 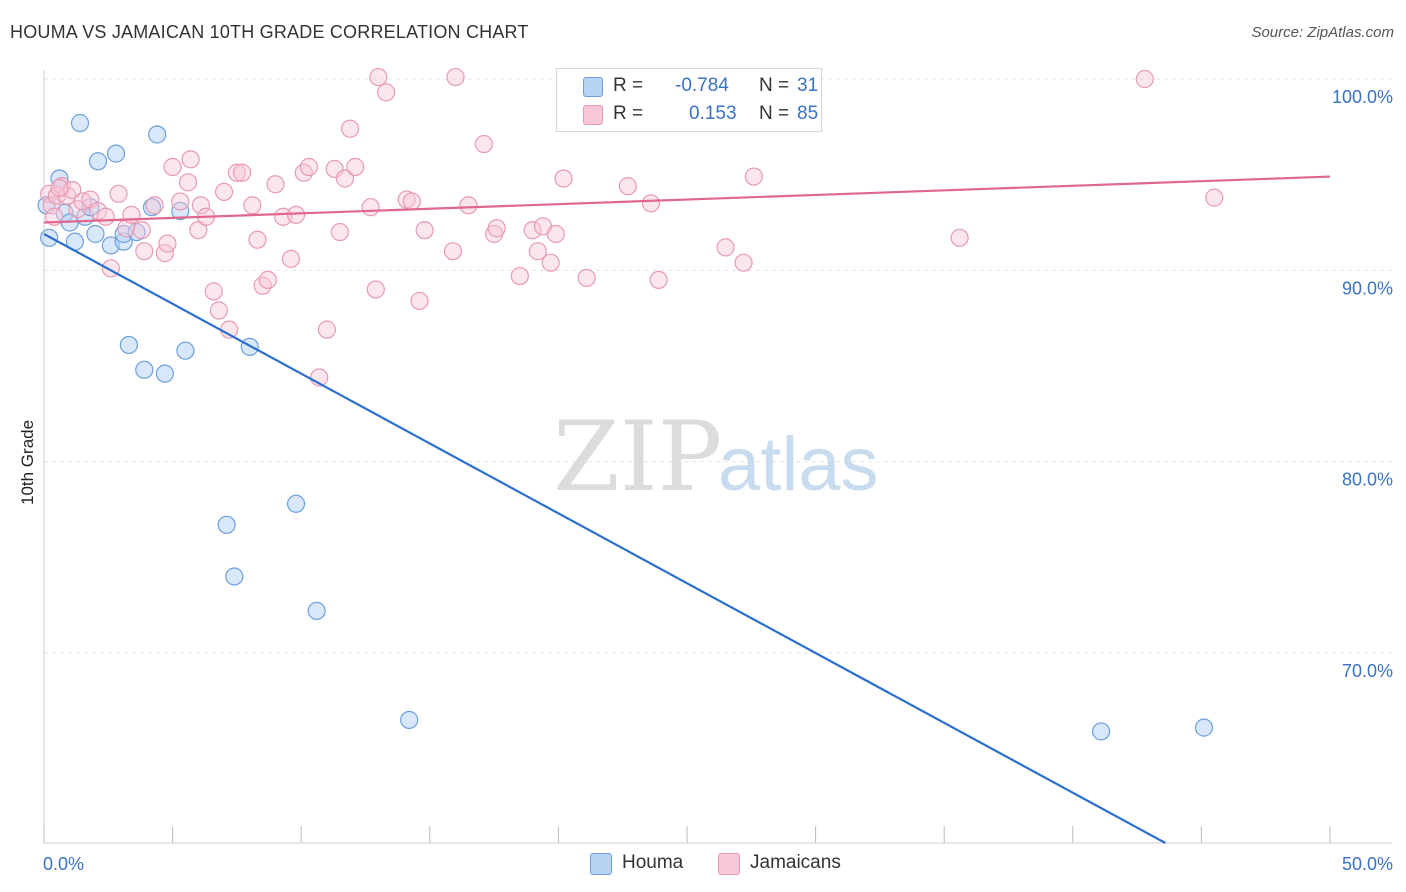 What do you see at coordinates (1367, 864) in the screenshot?
I see `x-tick-label: 50.0%` at bounding box center [1367, 864].